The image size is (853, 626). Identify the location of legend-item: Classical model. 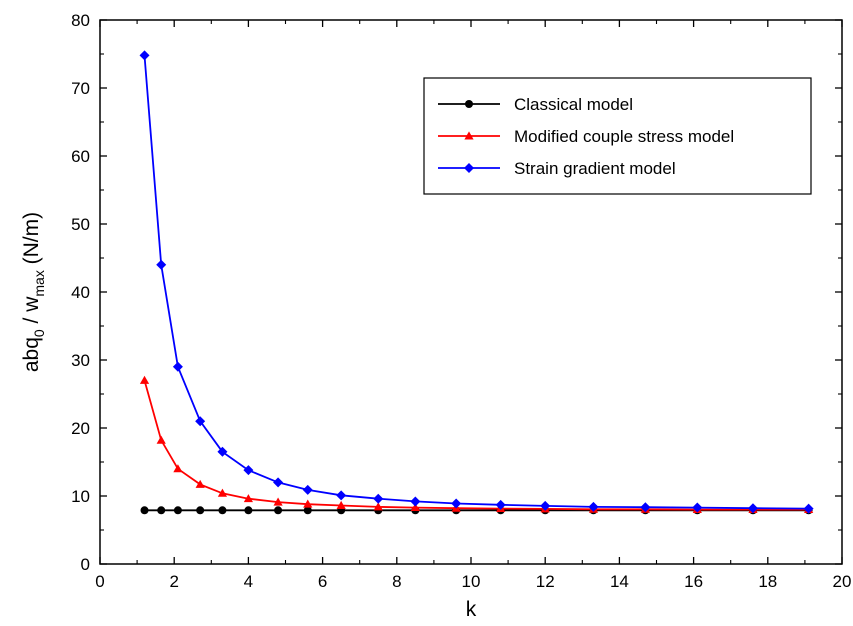
(535, 104).